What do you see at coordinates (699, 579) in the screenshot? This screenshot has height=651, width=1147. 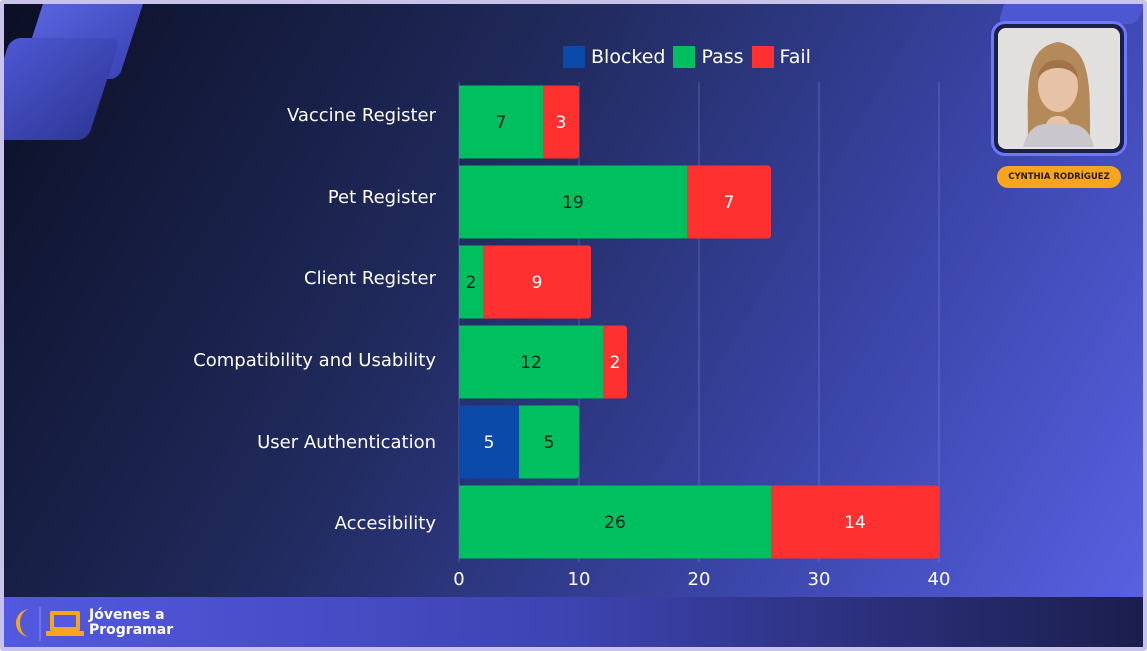 I see `x-tick-label: 20` at bounding box center [699, 579].